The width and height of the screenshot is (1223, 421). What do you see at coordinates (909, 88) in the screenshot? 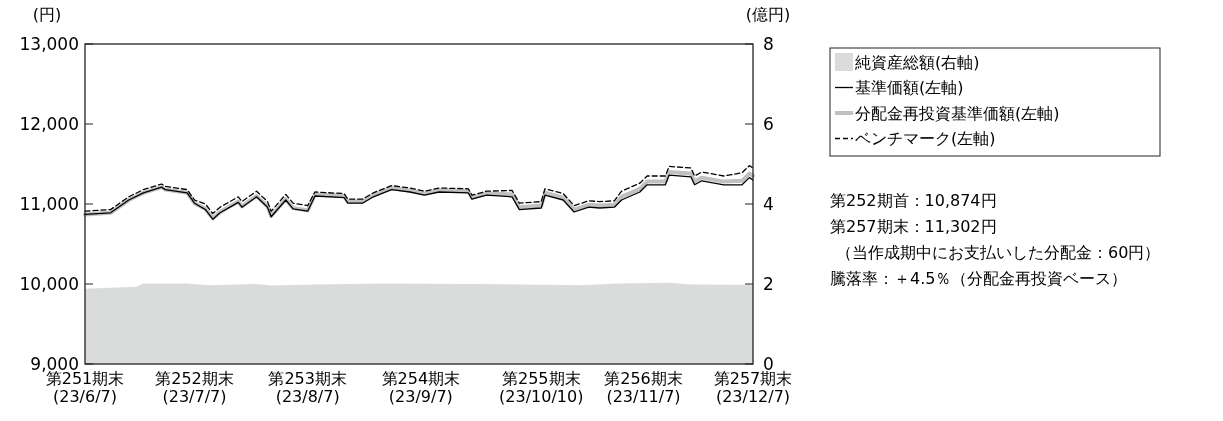
I see `legend-label: 基準価額(左軸)` at bounding box center [909, 88].